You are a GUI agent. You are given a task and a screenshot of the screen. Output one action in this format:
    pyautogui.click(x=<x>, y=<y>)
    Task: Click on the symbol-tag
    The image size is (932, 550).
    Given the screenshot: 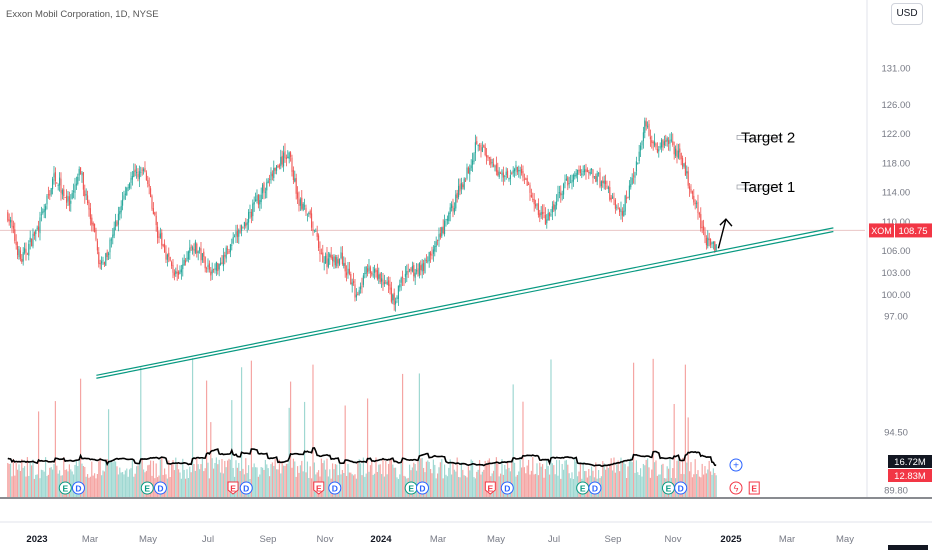 What is the action you would take?
    pyautogui.click(x=881, y=230)
    